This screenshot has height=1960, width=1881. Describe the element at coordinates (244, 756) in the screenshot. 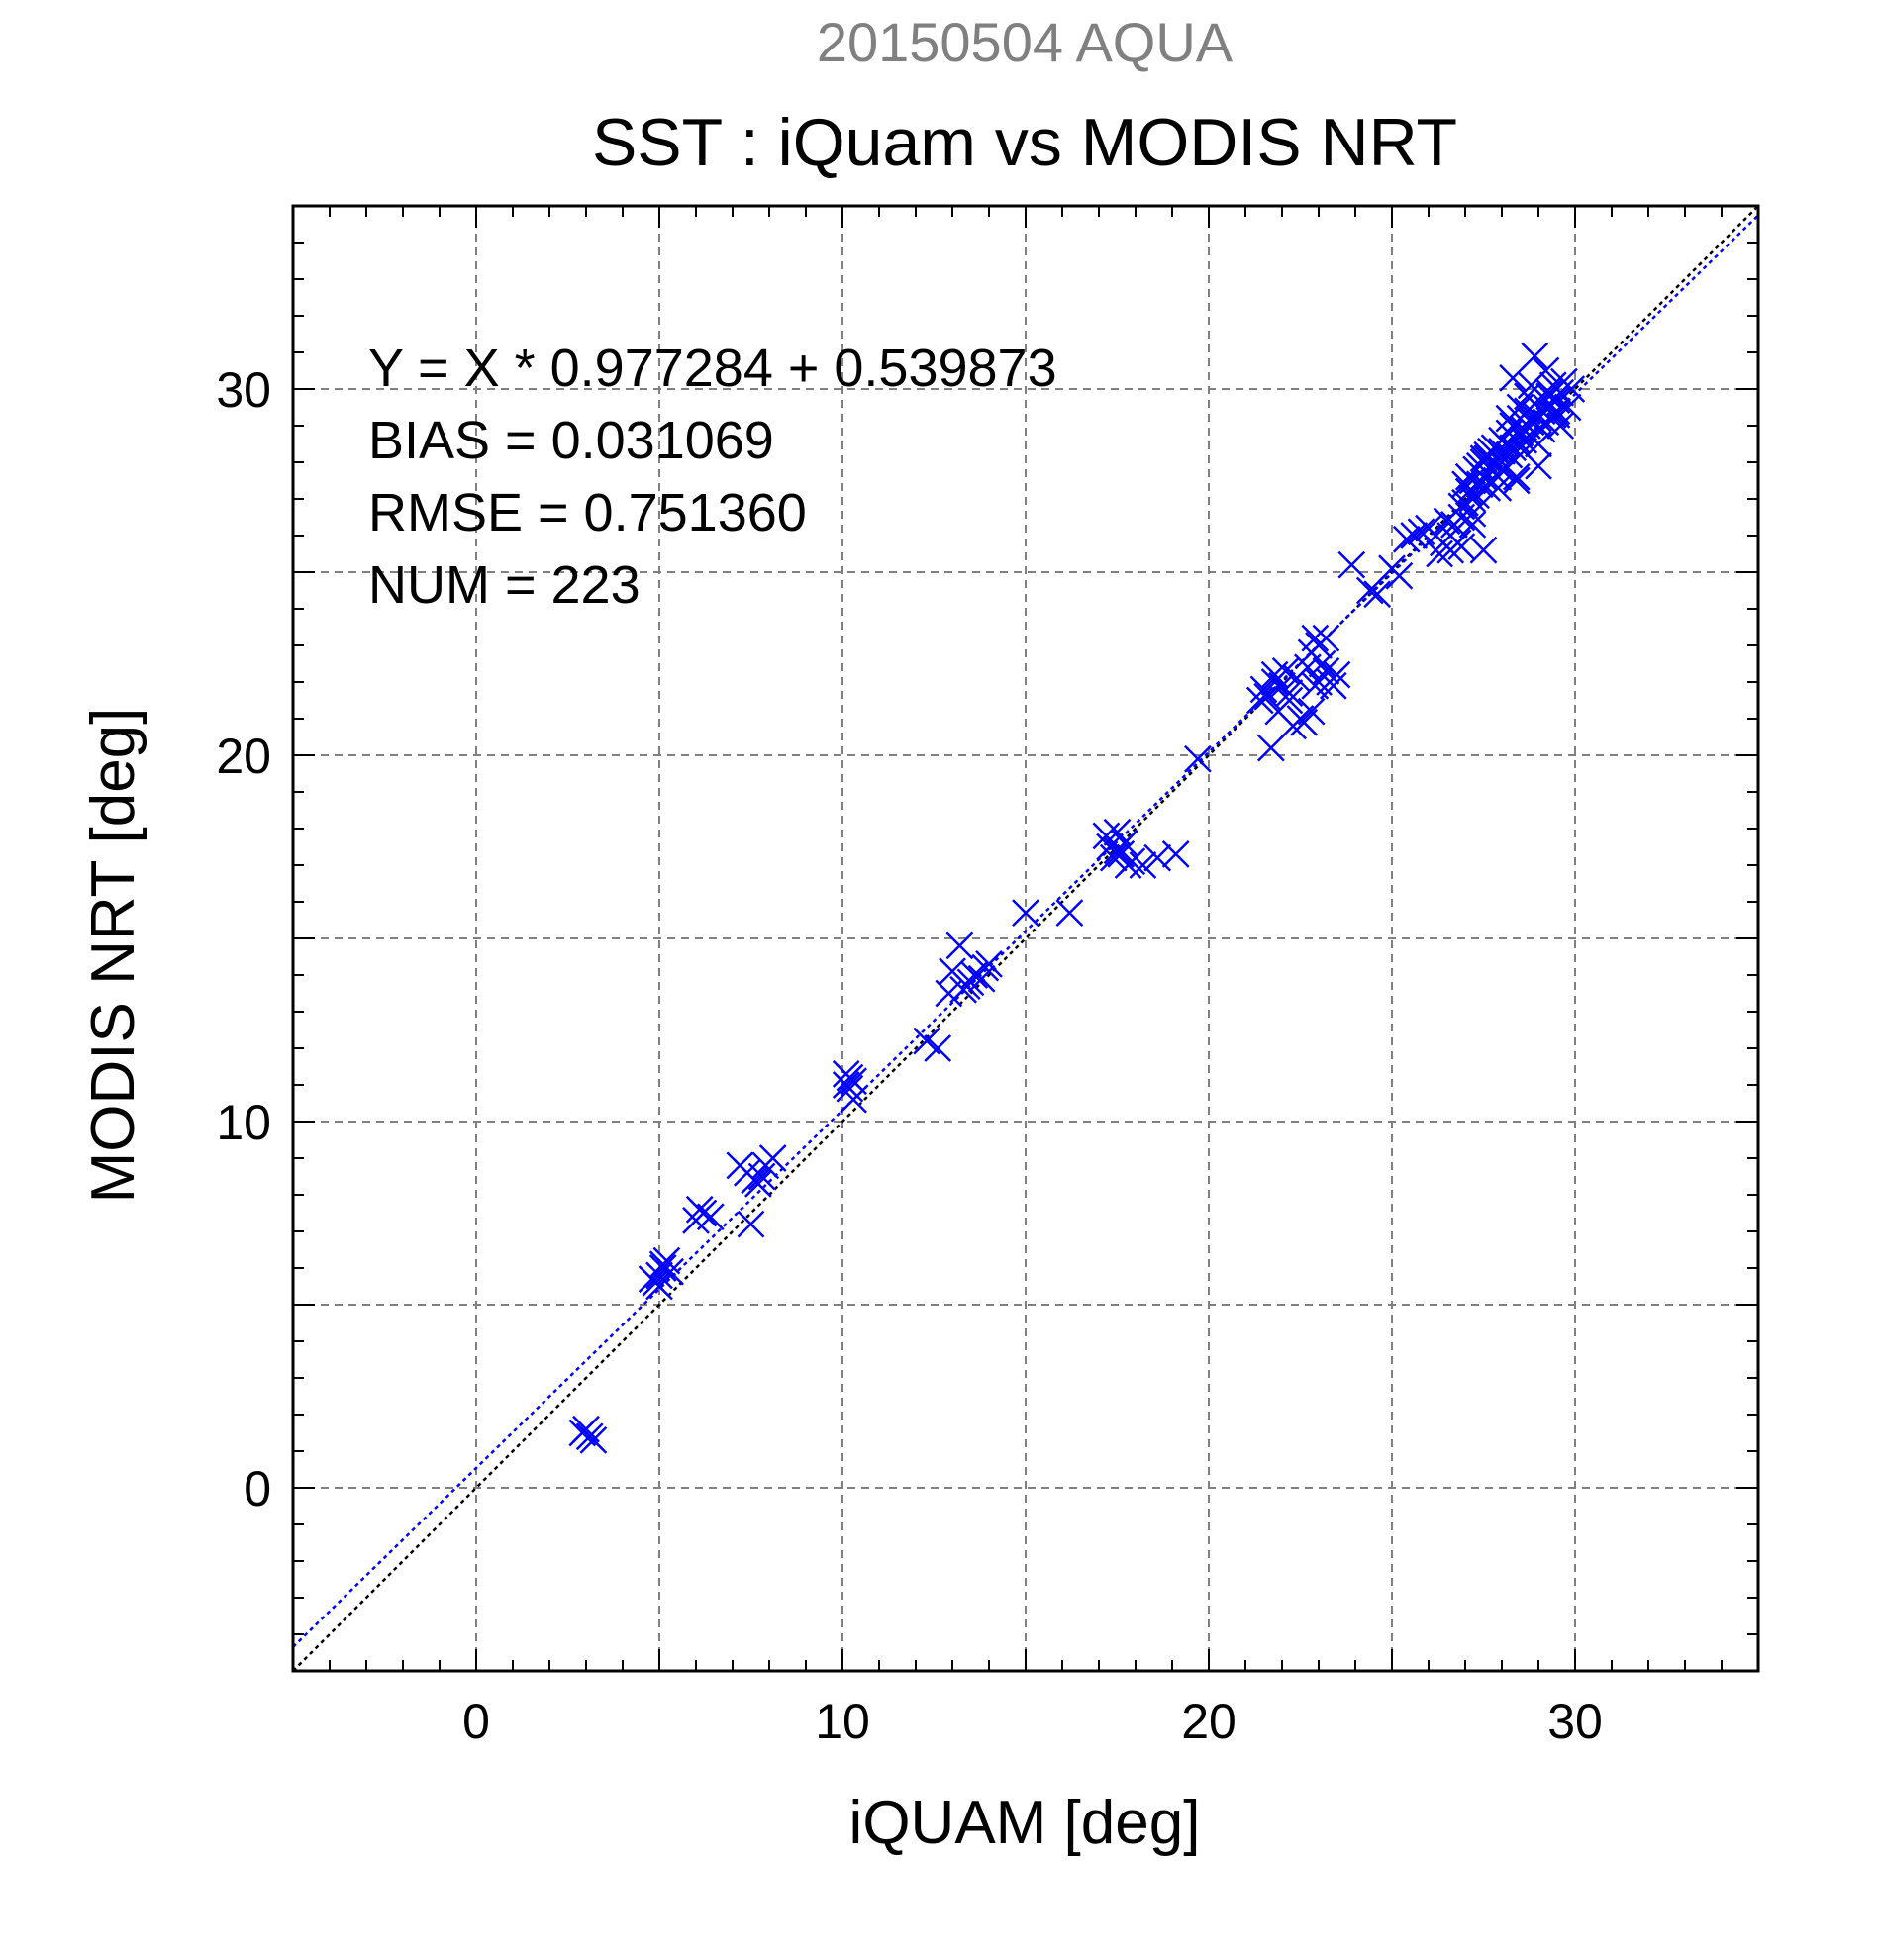

I see `y-tick-label: 20` at that location.